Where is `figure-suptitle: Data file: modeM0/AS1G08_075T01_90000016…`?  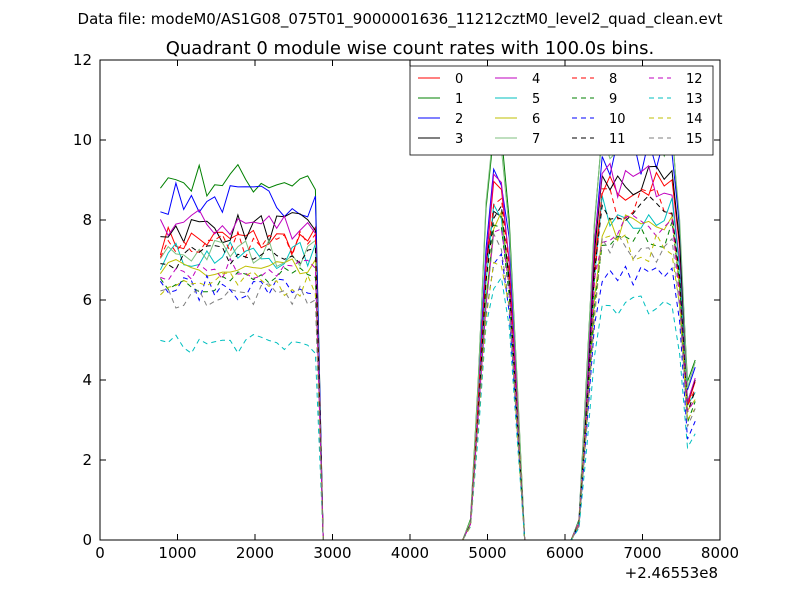 figure-suptitle: Data file: modeM0/AS1G08_075T01_90000016… is located at coordinates (400, 19).